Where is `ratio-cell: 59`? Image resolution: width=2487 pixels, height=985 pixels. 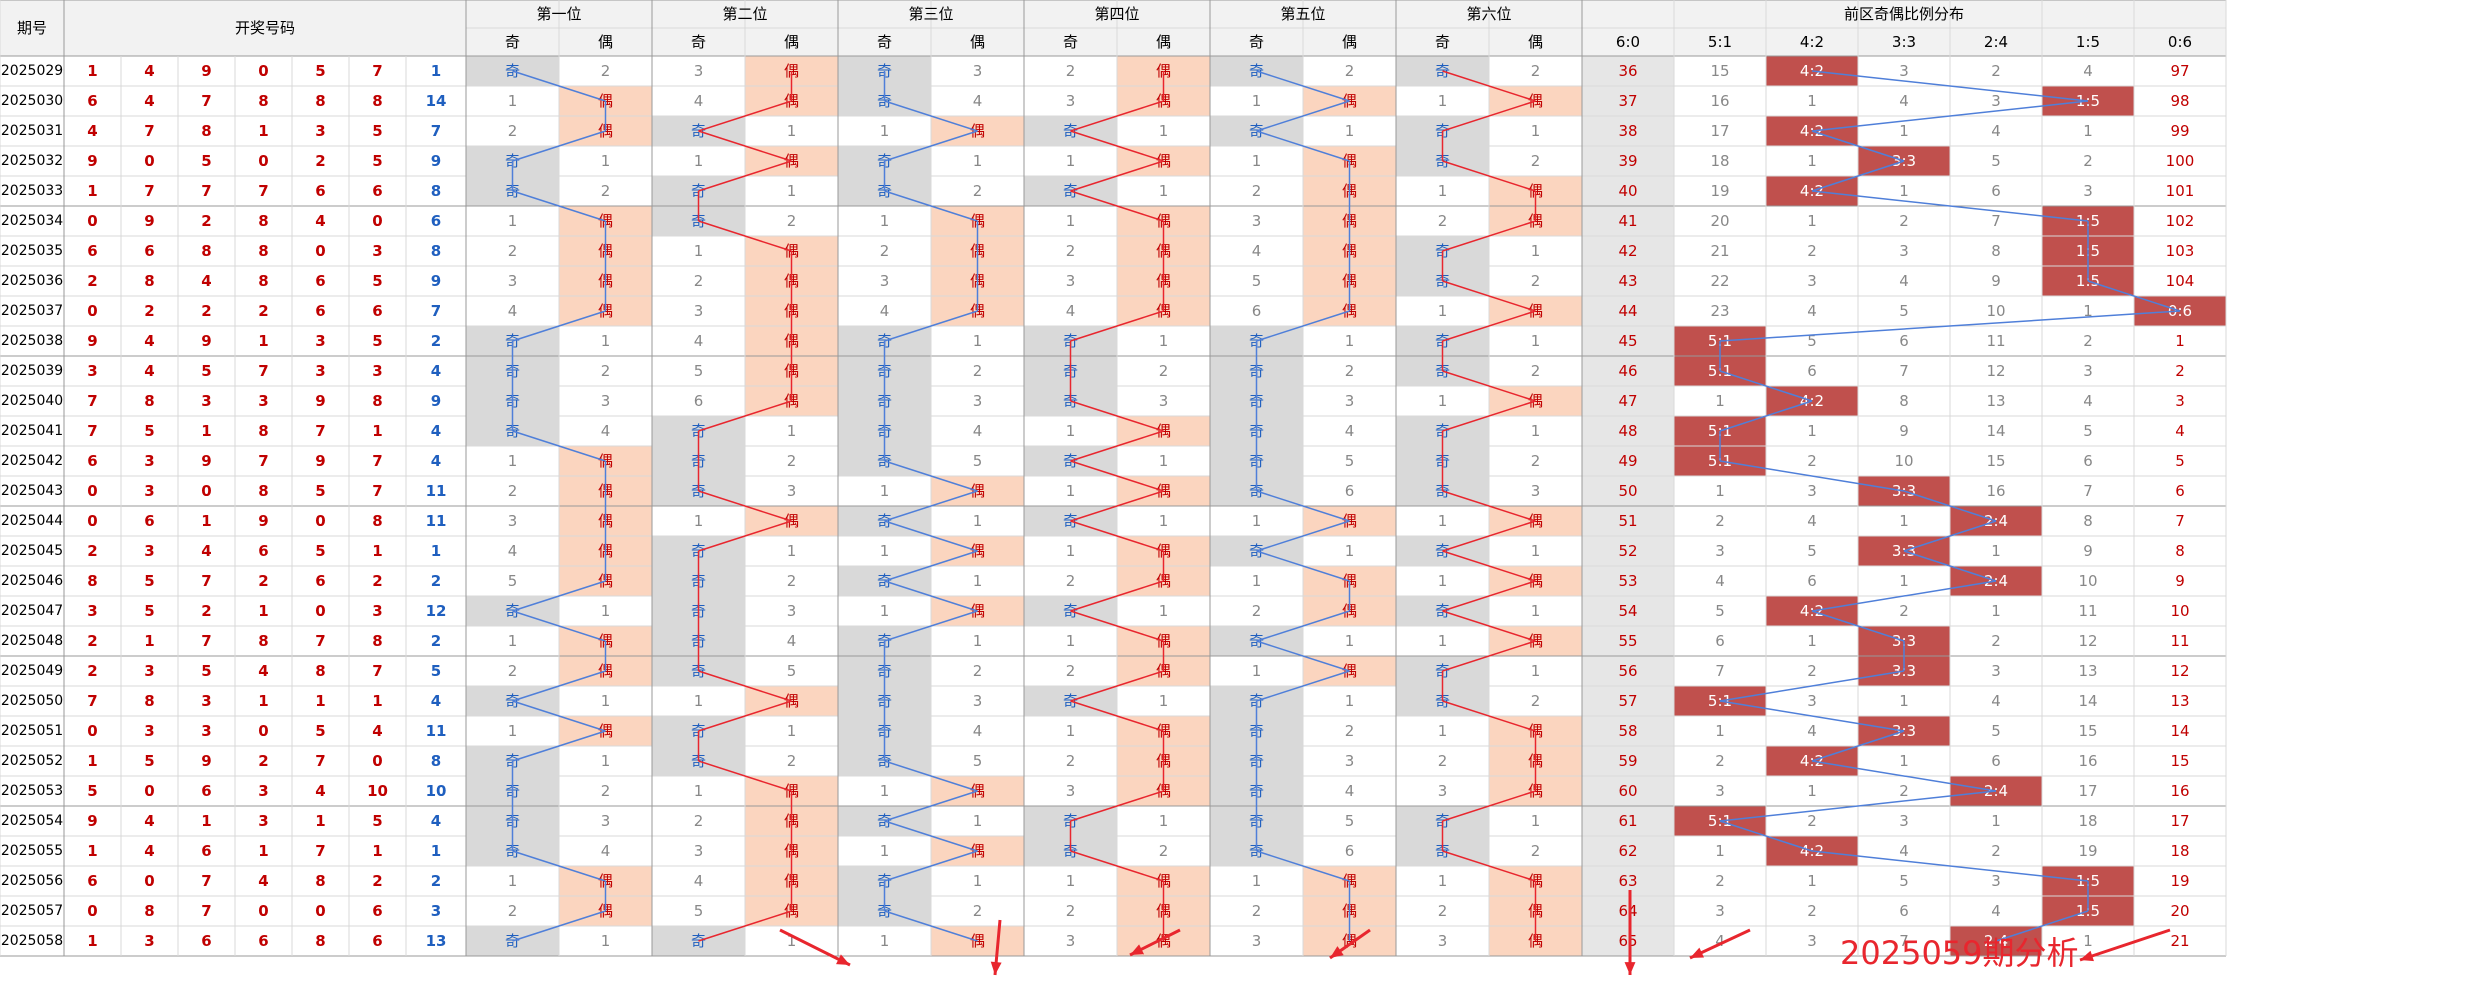 ratio-cell: 59 is located at coordinates (1627, 761).